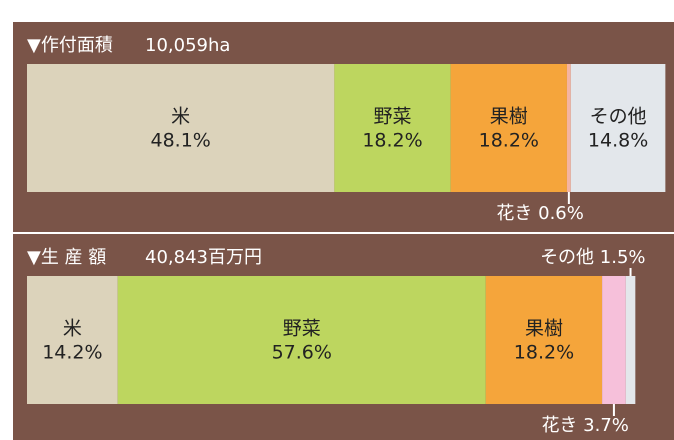 The width and height of the screenshot is (674, 440). I want to click on chart-subtitle: 40,843百万円, so click(203, 257).